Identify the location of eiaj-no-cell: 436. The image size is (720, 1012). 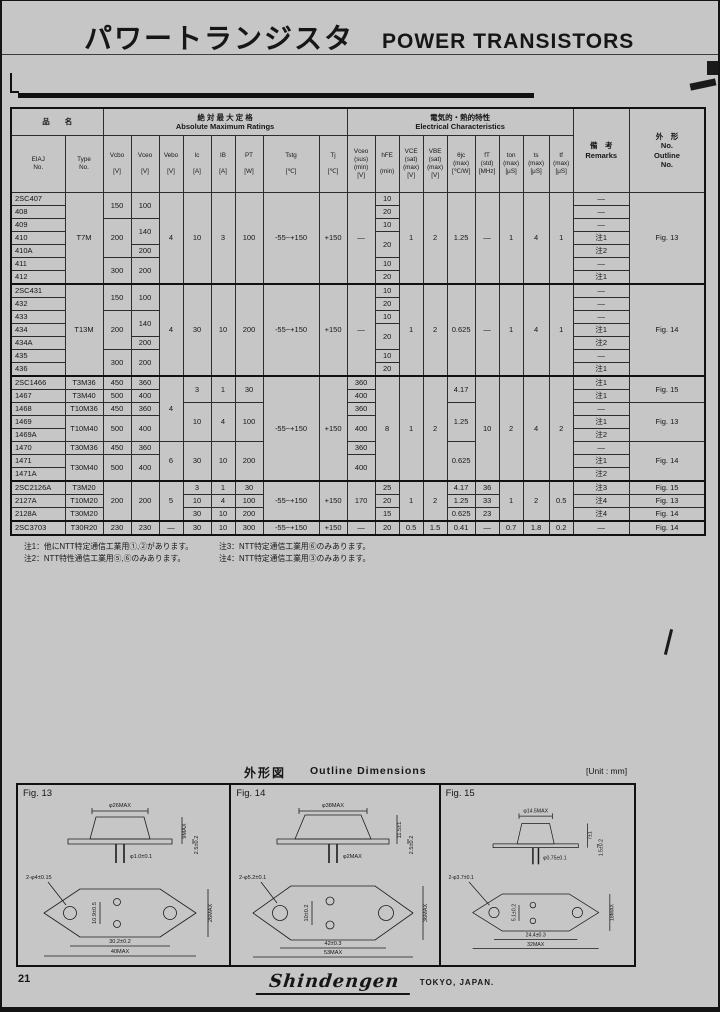
(38, 369).